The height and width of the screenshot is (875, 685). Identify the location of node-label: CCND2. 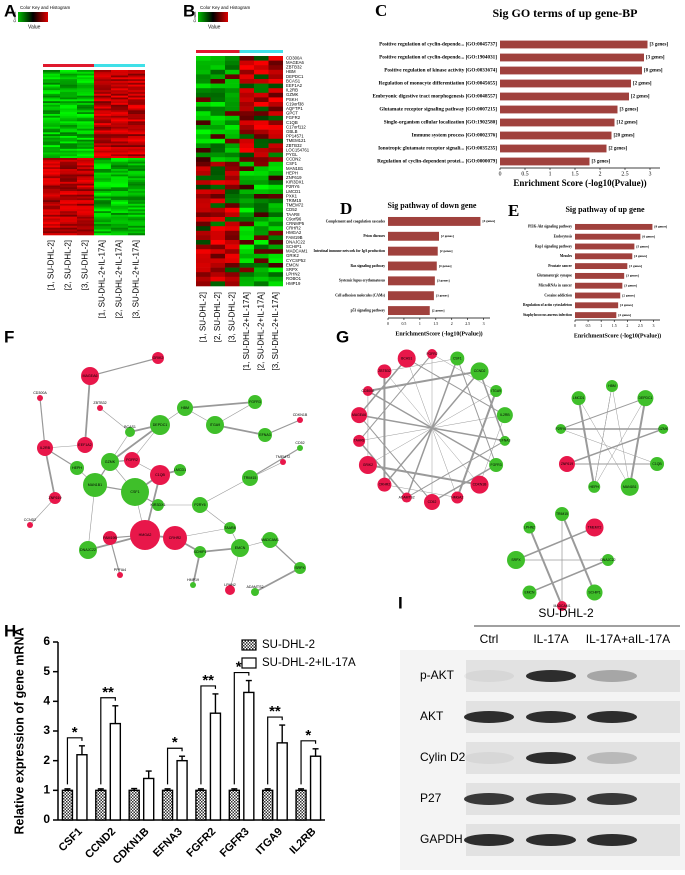
(480, 371).